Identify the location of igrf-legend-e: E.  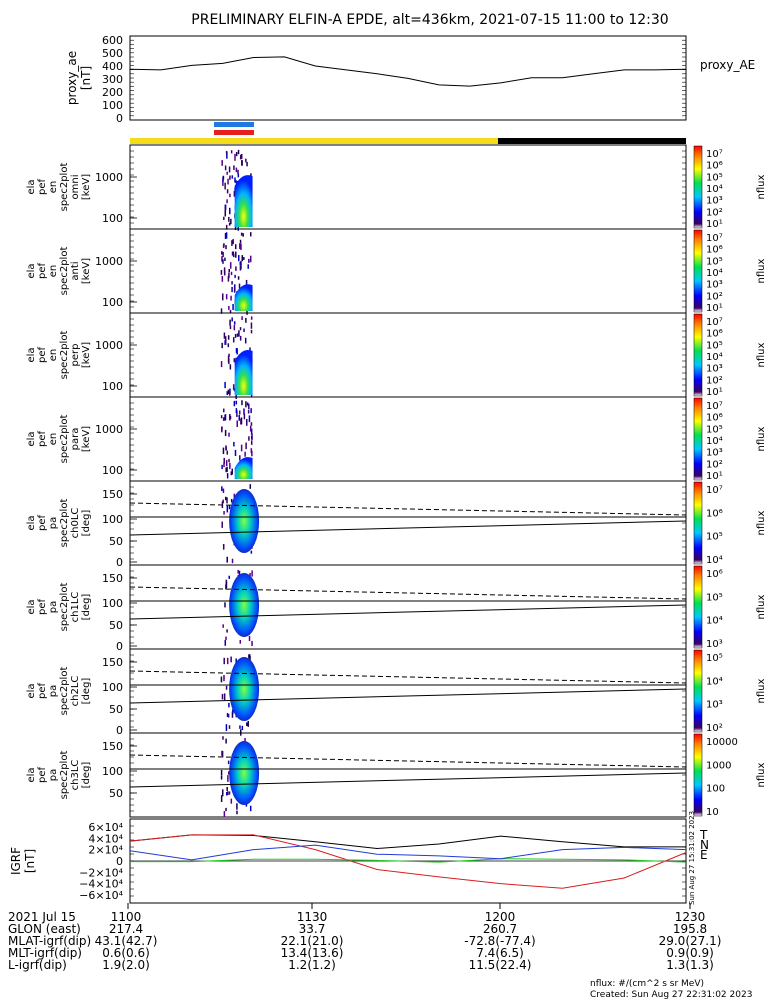
(704, 855).